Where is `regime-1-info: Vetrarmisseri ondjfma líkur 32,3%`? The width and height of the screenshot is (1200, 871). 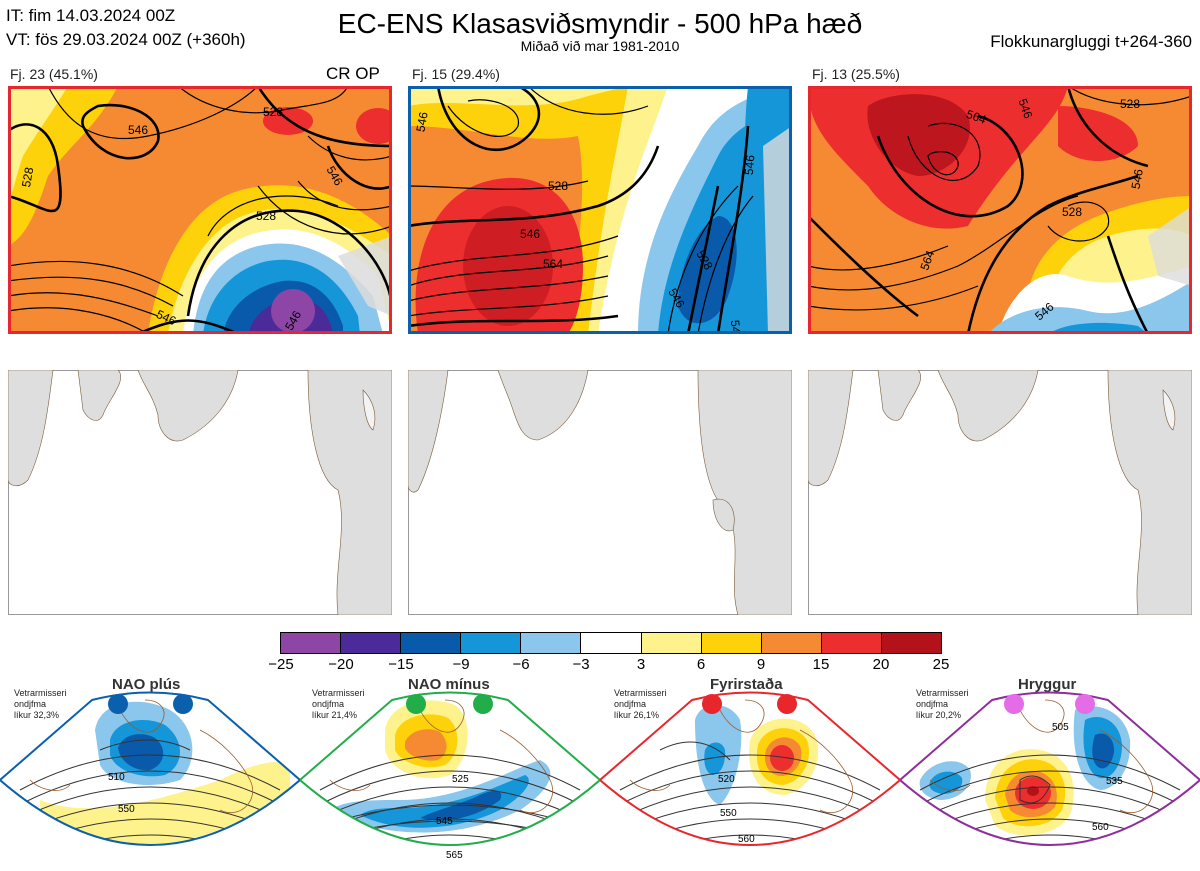
regime-1-info: Vetrarmisseri ondjfma líkur 32,3% is located at coordinates (40, 704).